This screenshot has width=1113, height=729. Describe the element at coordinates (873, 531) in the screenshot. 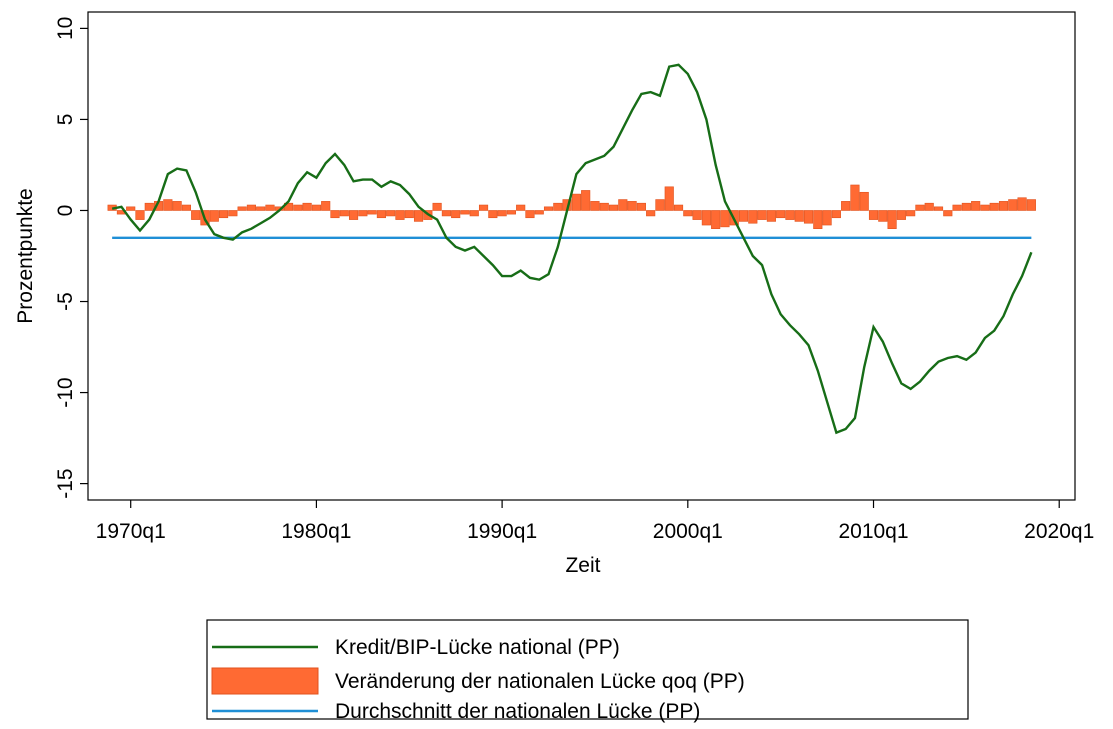

I see `x-tick-label: 2010q1` at that location.